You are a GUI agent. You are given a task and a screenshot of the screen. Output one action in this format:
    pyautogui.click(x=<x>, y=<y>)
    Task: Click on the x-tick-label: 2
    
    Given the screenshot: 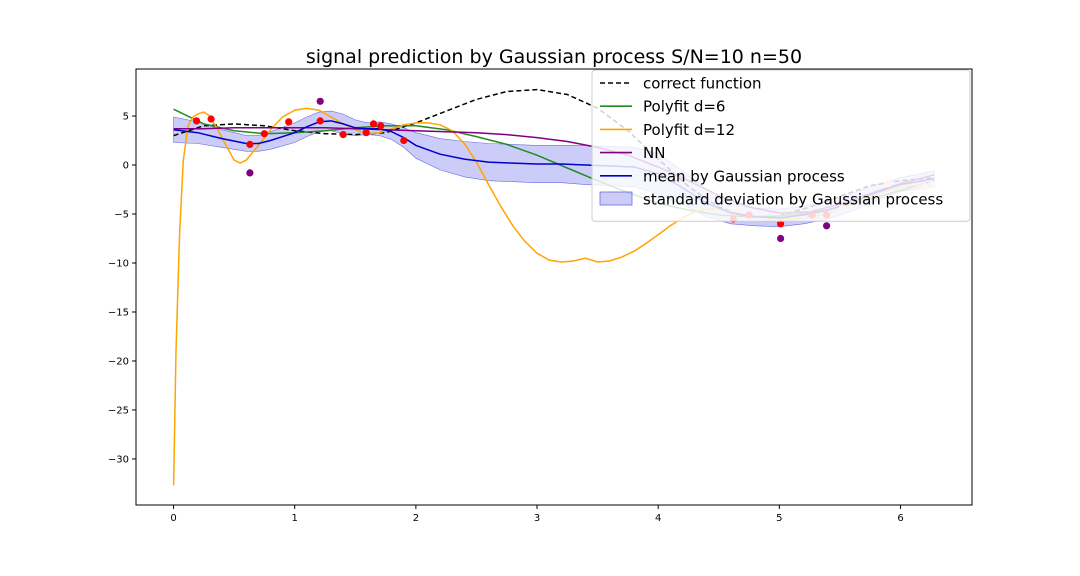 What is the action you would take?
    pyautogui.click(x=416, y=518)
    